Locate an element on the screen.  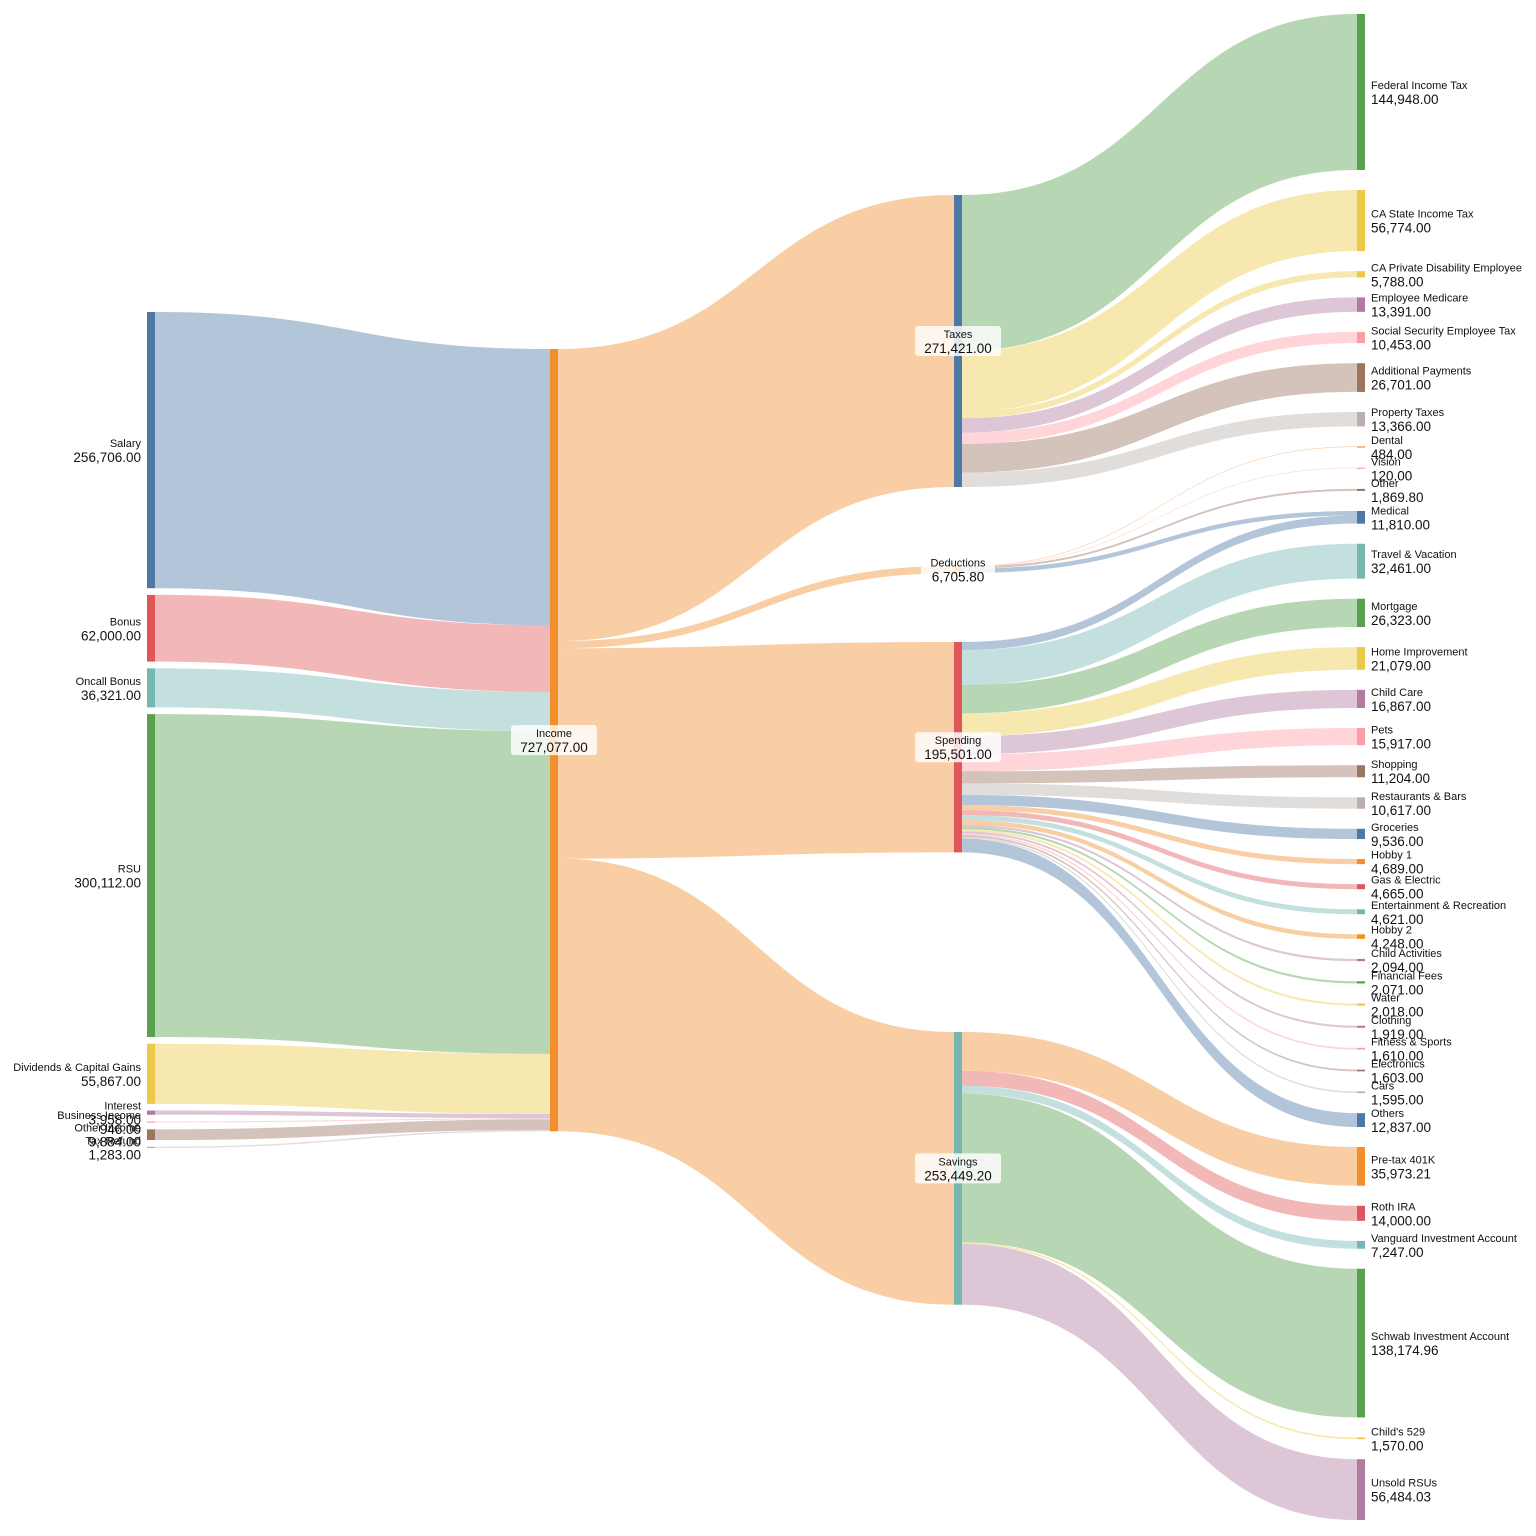
link-savings-schwab is located at coordinates (1159, 1255).